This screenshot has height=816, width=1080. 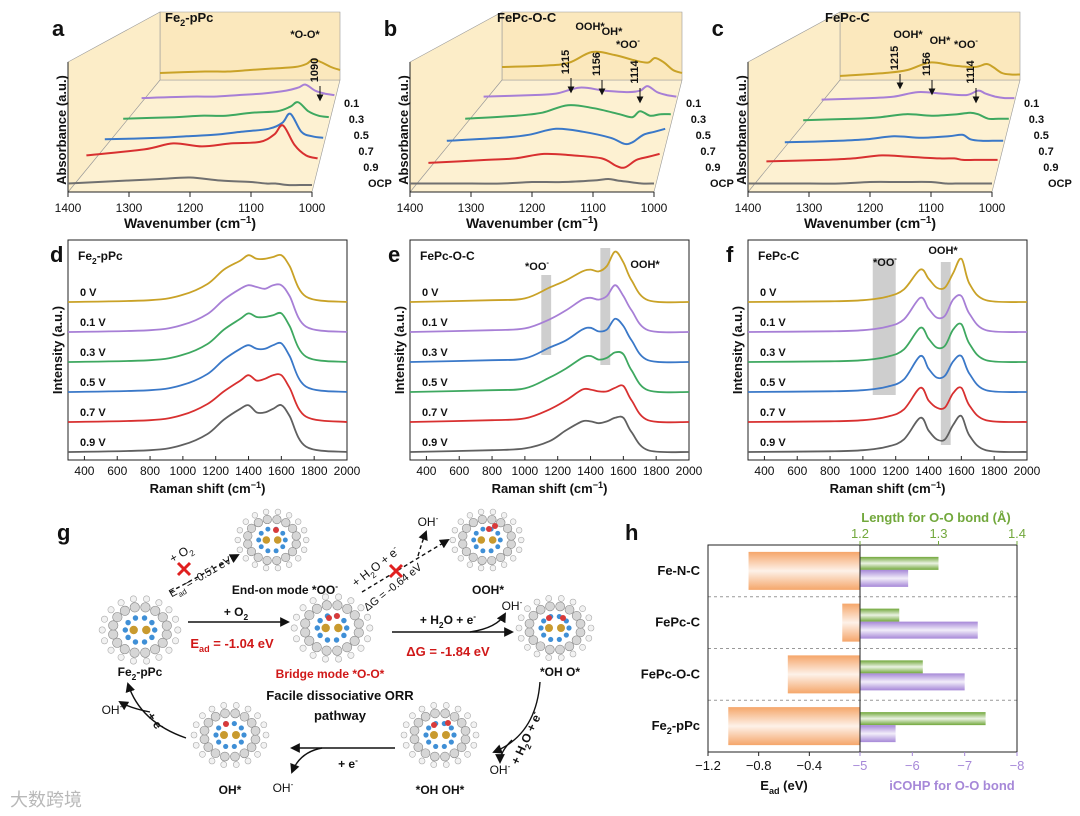 What do you see at coordinates (46, 800) in the screenshot?
I see `watermark: 大数跨境` at bounding box center [46, 800].